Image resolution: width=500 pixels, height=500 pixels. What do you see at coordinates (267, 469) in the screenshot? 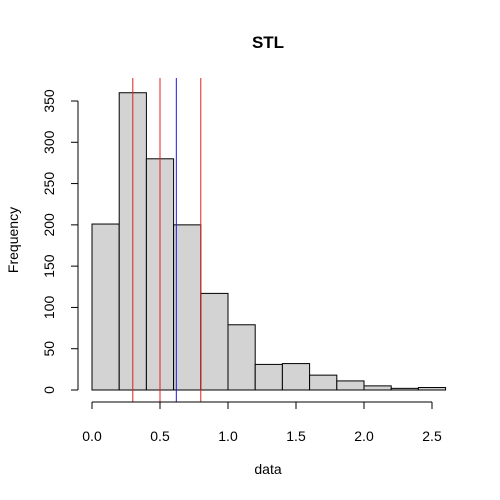
I see `x-axis-label: data` at bounding box center [267, 469].